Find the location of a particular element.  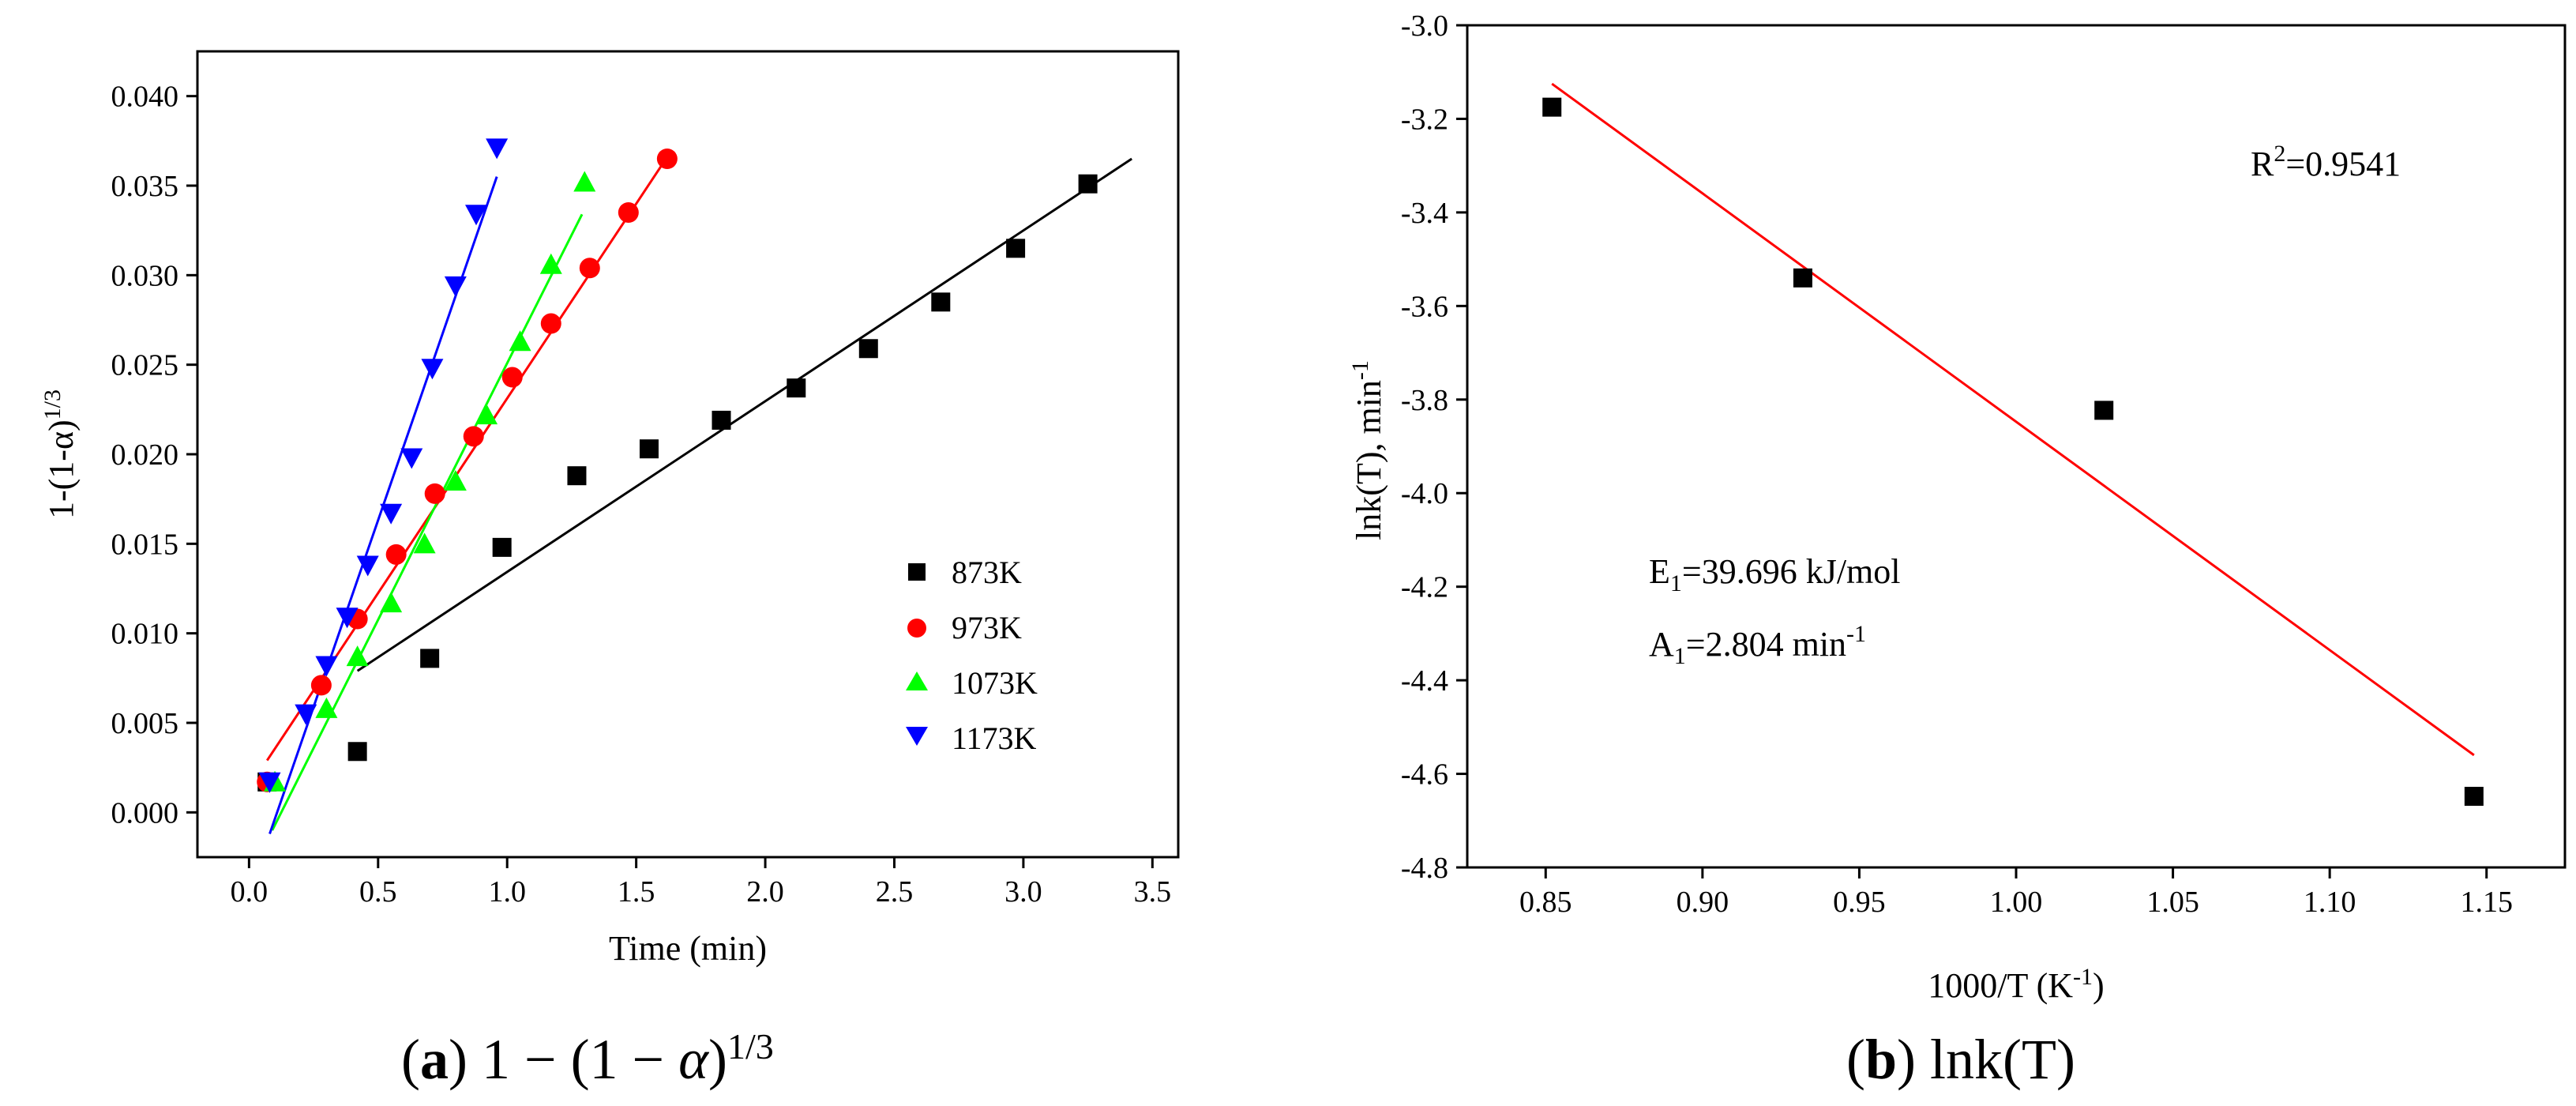

legend-label-1073K: 1073K is located at coordinates (995, 683).